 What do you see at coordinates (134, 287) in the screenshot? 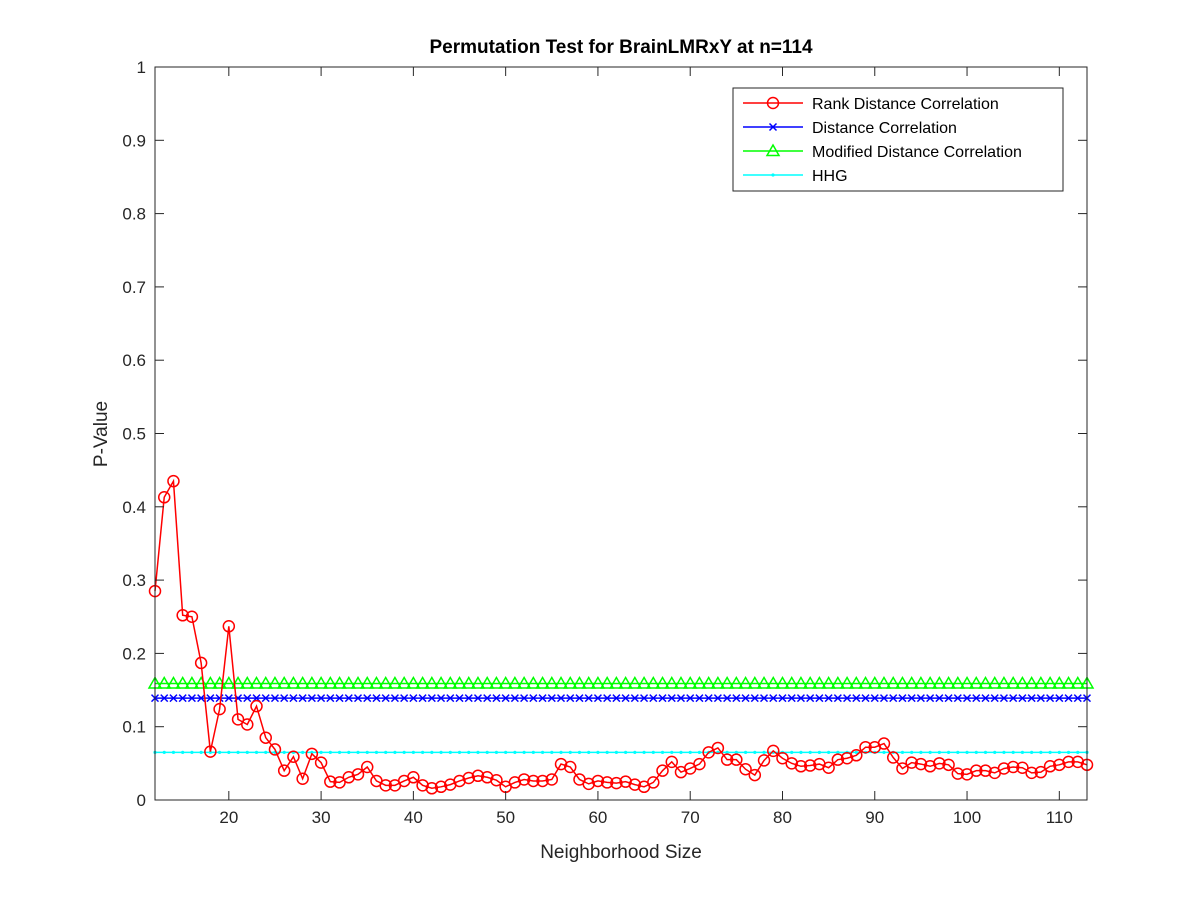
I see `y-tick-label: 0.7` at bounding box center [134, 287].